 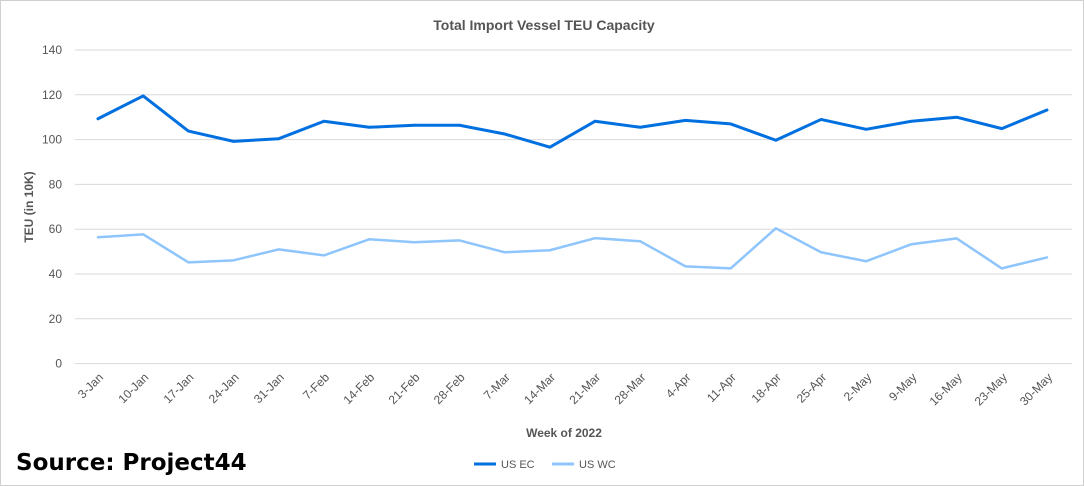 I want to click on y-tick-label: 0, so click(x=58, y=364).